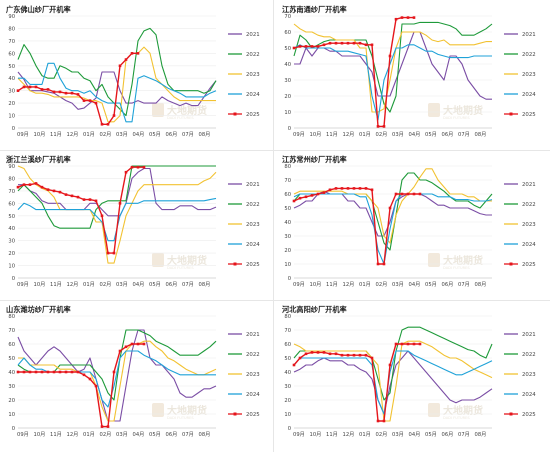  Describe the element at coordinates (529, 415) in the screenshot. I see `legend-label: 2025` at that location.